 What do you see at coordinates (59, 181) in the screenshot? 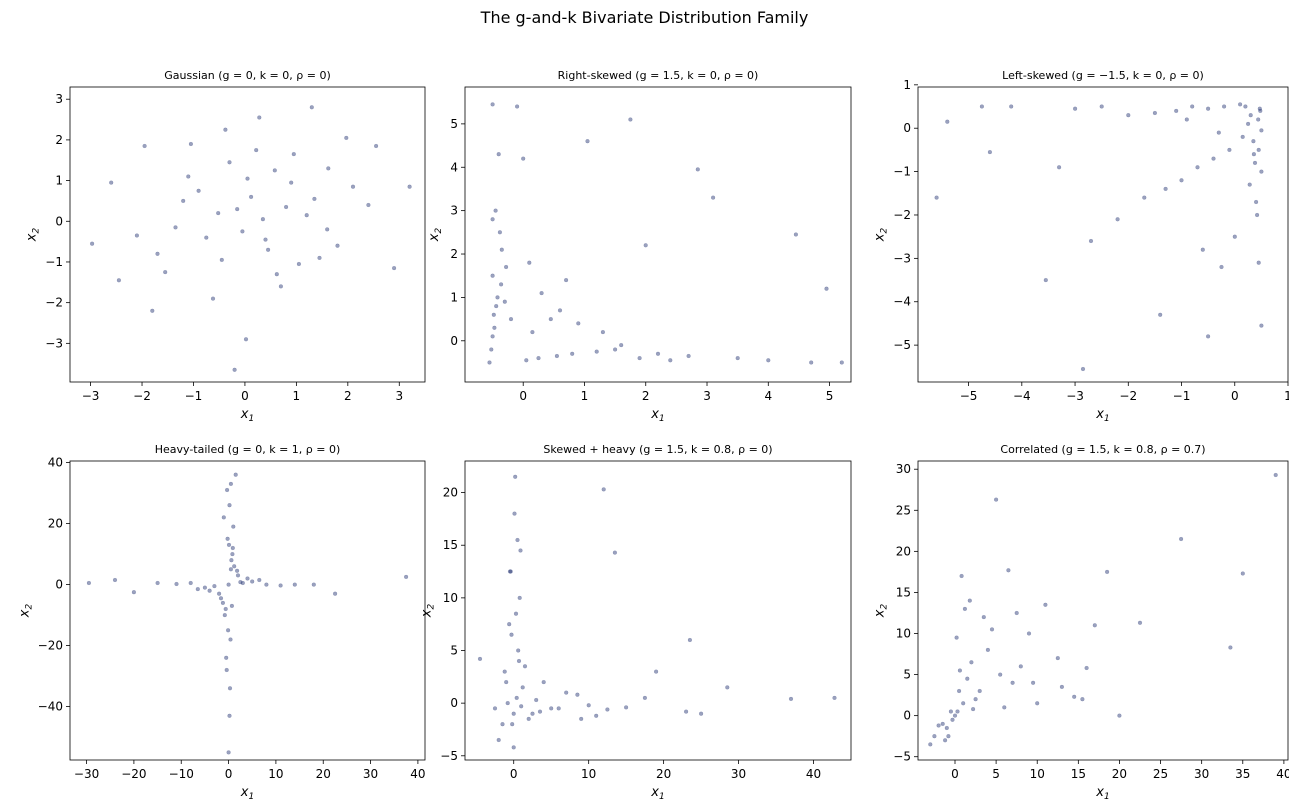
I see `y-tick-label: 1` at bounding box center [59, 181].